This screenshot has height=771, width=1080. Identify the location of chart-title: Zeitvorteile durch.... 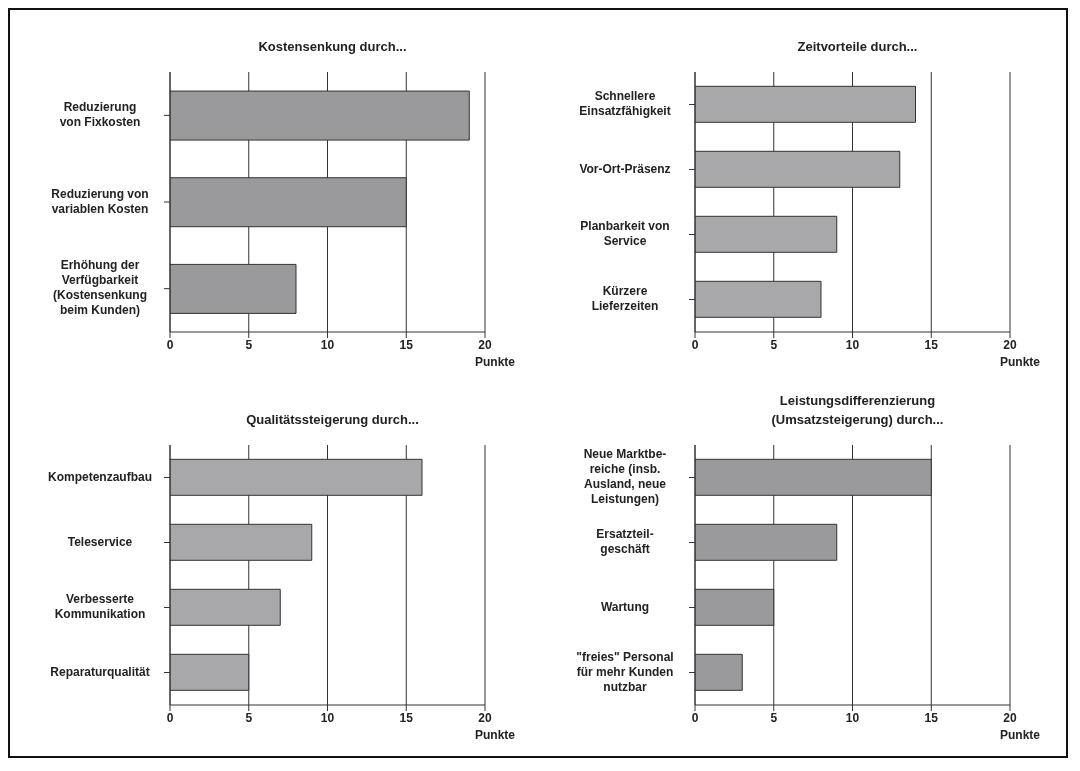
(857, 47).